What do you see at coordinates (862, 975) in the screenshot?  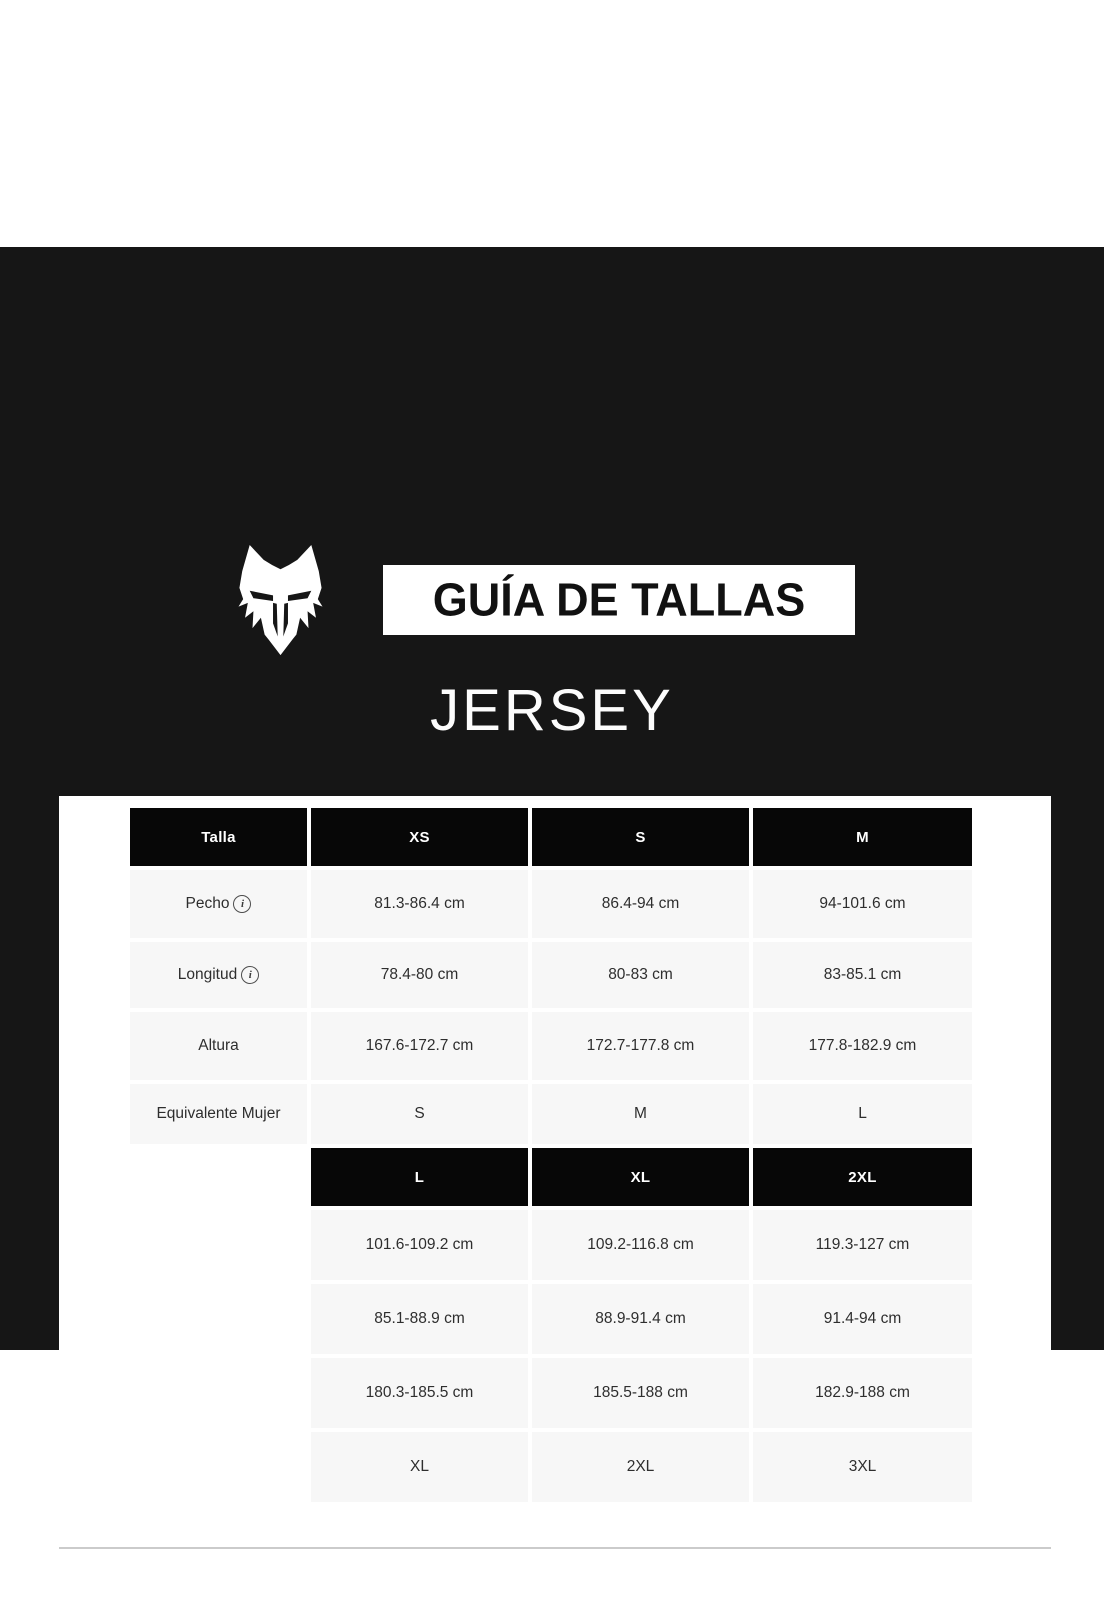 I see `table-cell: 83-85.1 cm` at bounding box center [862, 975].